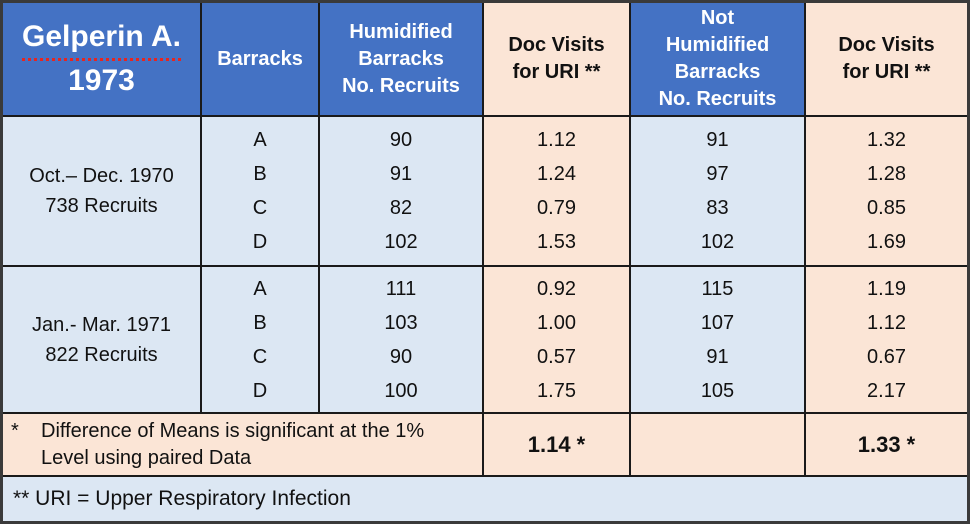  What do you see at coordinates (182, 498) in the screenshot?
I see `uri-footnote: ** URI = Upper Respiratory Infection` at bounding box center [182, 498].